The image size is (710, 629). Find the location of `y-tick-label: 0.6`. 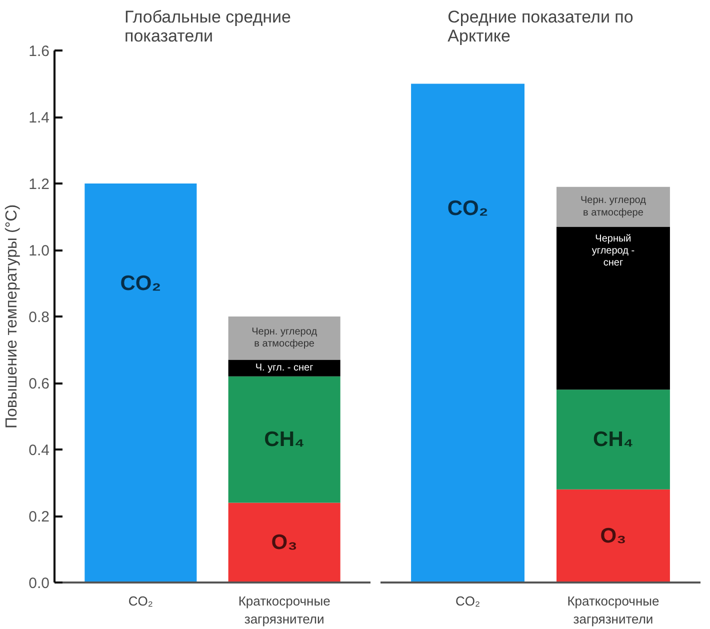

y-tick-label: 0.6 is located at coordinates (39, 384).